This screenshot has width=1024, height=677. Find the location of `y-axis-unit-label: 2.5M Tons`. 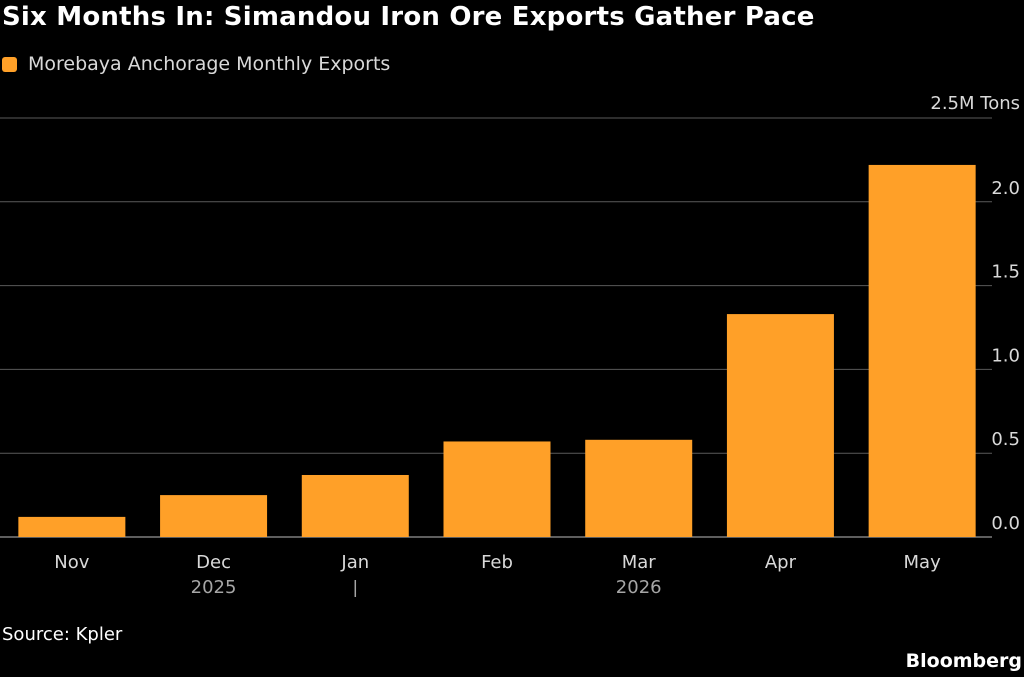

y-axis-unit-label: 2.5M Tons is located at coordinates (975, 103).